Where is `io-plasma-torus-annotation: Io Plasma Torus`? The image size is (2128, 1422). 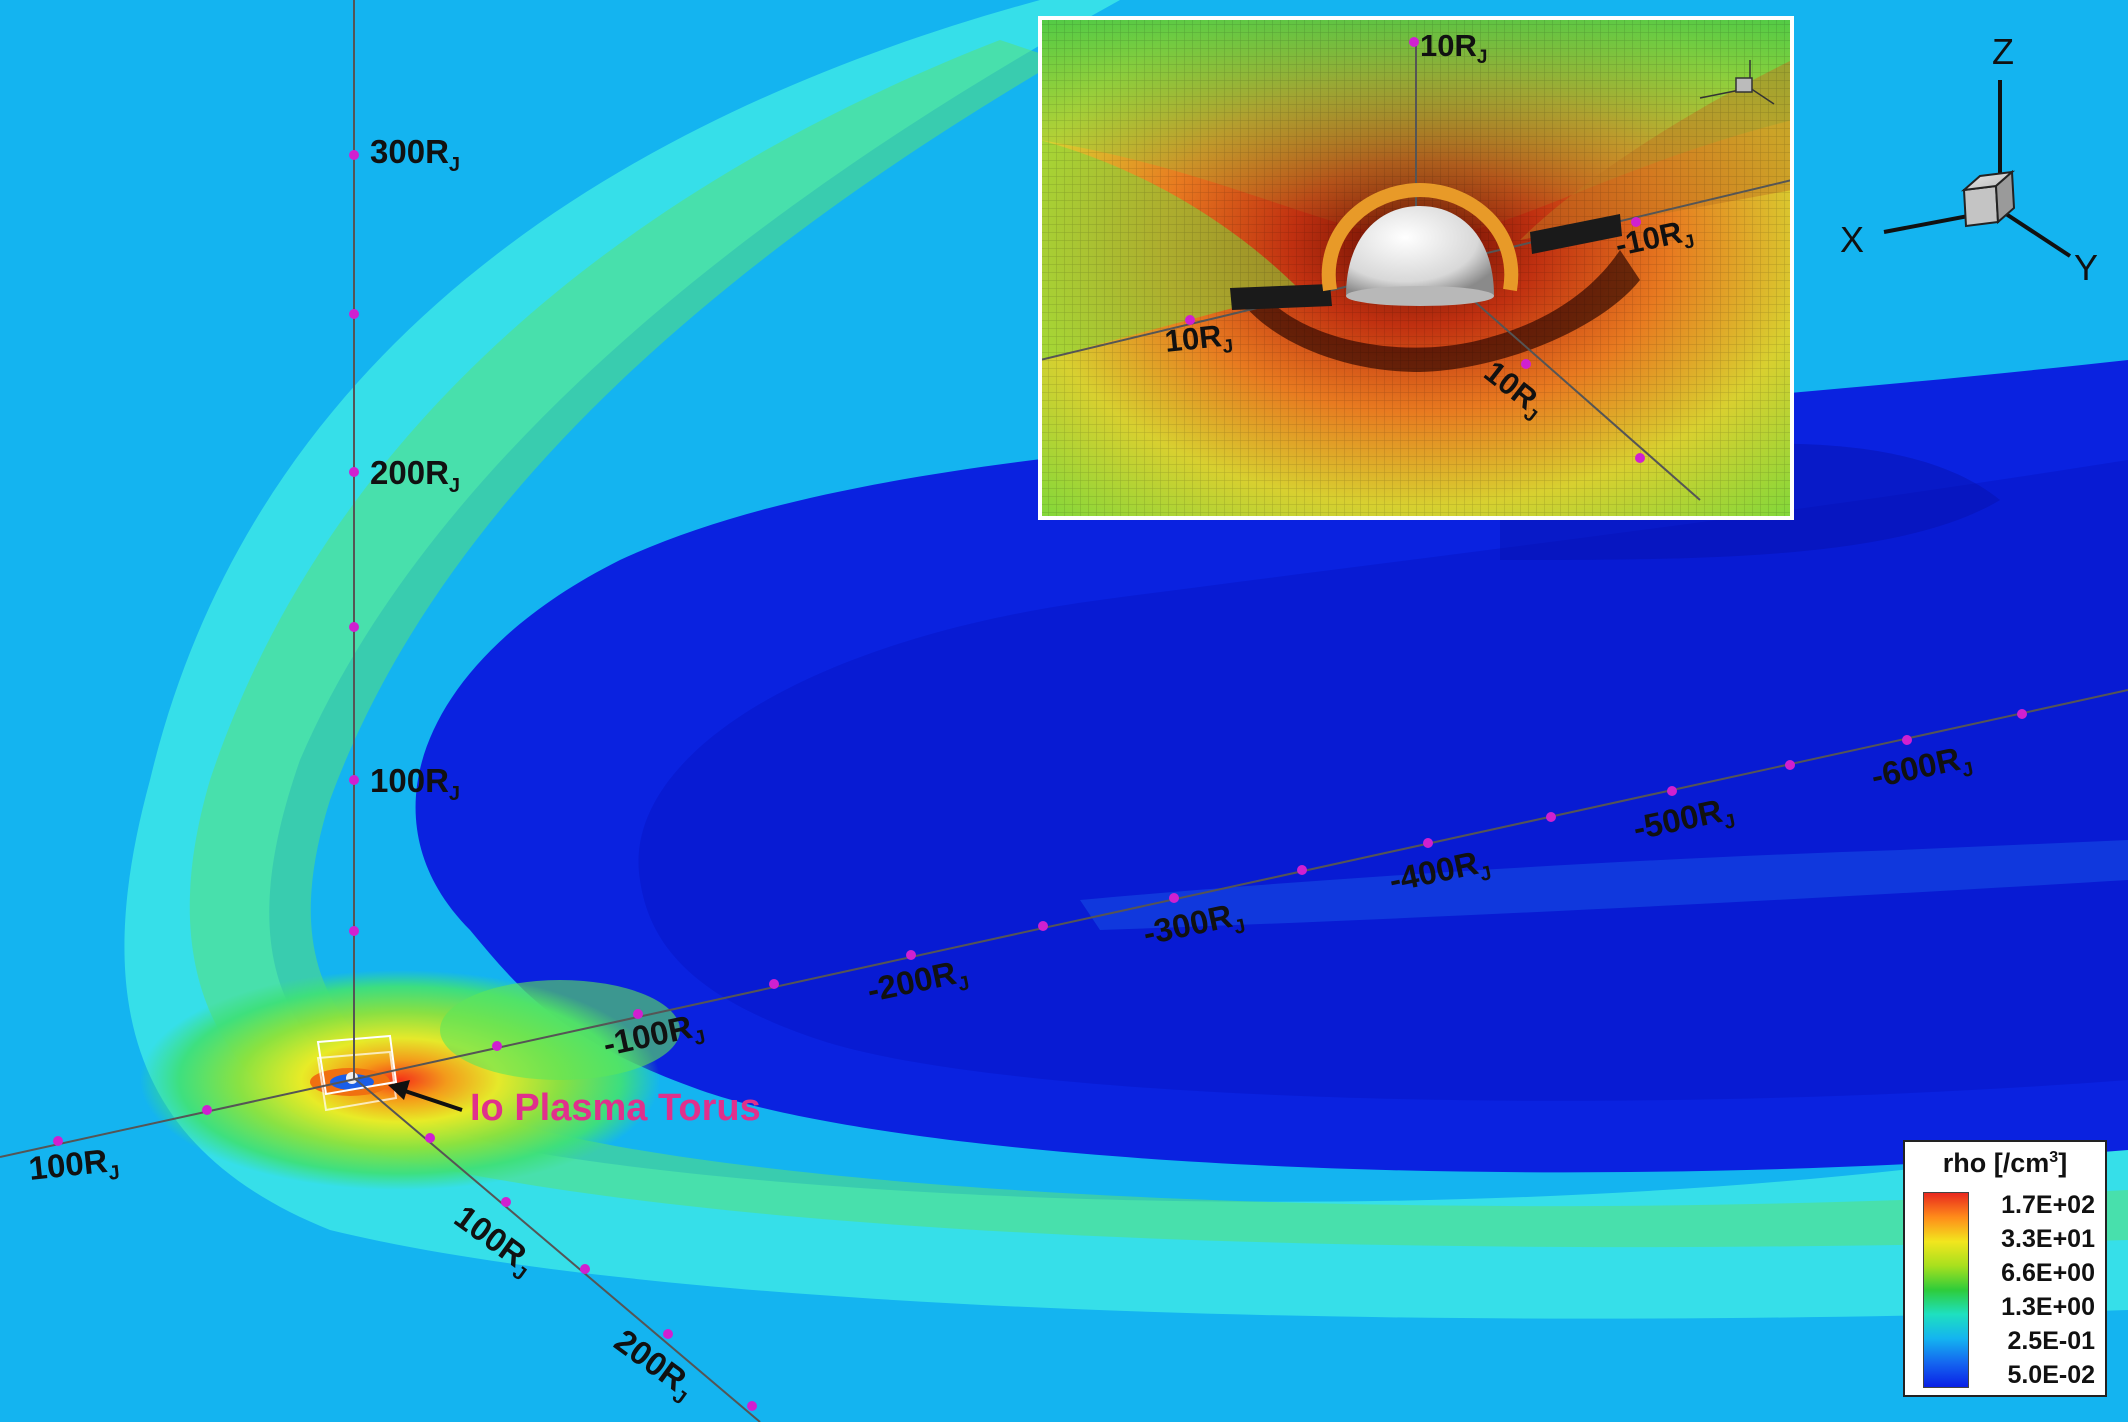 io-plasma-torus-annotation: Io Plasma Torus is located at coordinates (574, 1104).